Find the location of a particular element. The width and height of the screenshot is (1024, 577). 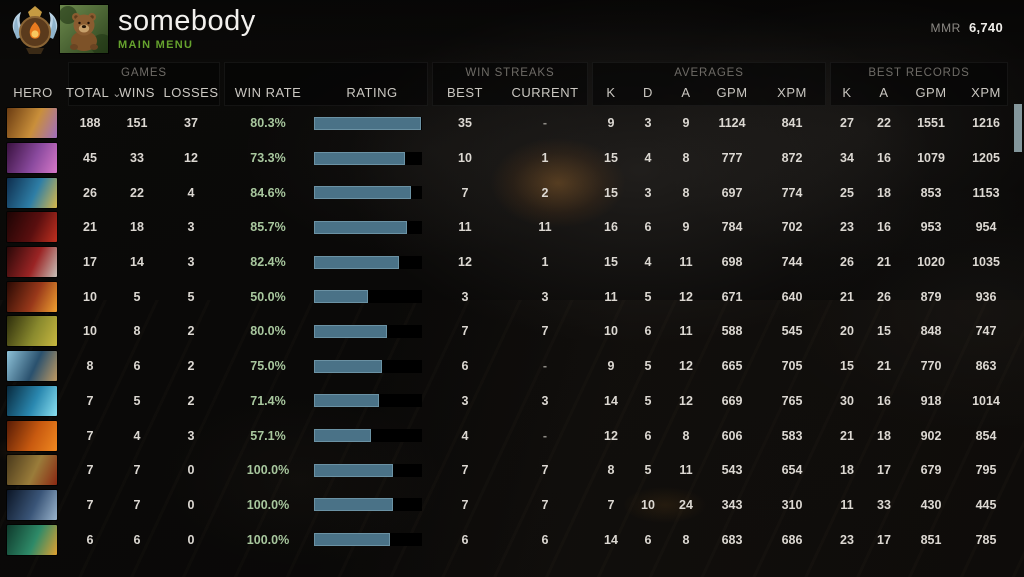

bestrecords-group-panel: BEST RECORDS is located at coordinates (919, 84).